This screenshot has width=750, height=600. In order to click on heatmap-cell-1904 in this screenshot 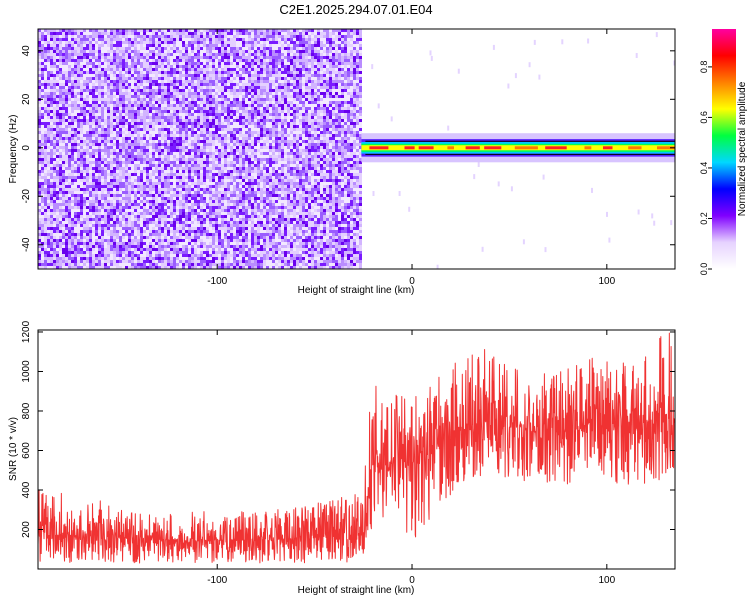, I will do `click(243, 81)`.